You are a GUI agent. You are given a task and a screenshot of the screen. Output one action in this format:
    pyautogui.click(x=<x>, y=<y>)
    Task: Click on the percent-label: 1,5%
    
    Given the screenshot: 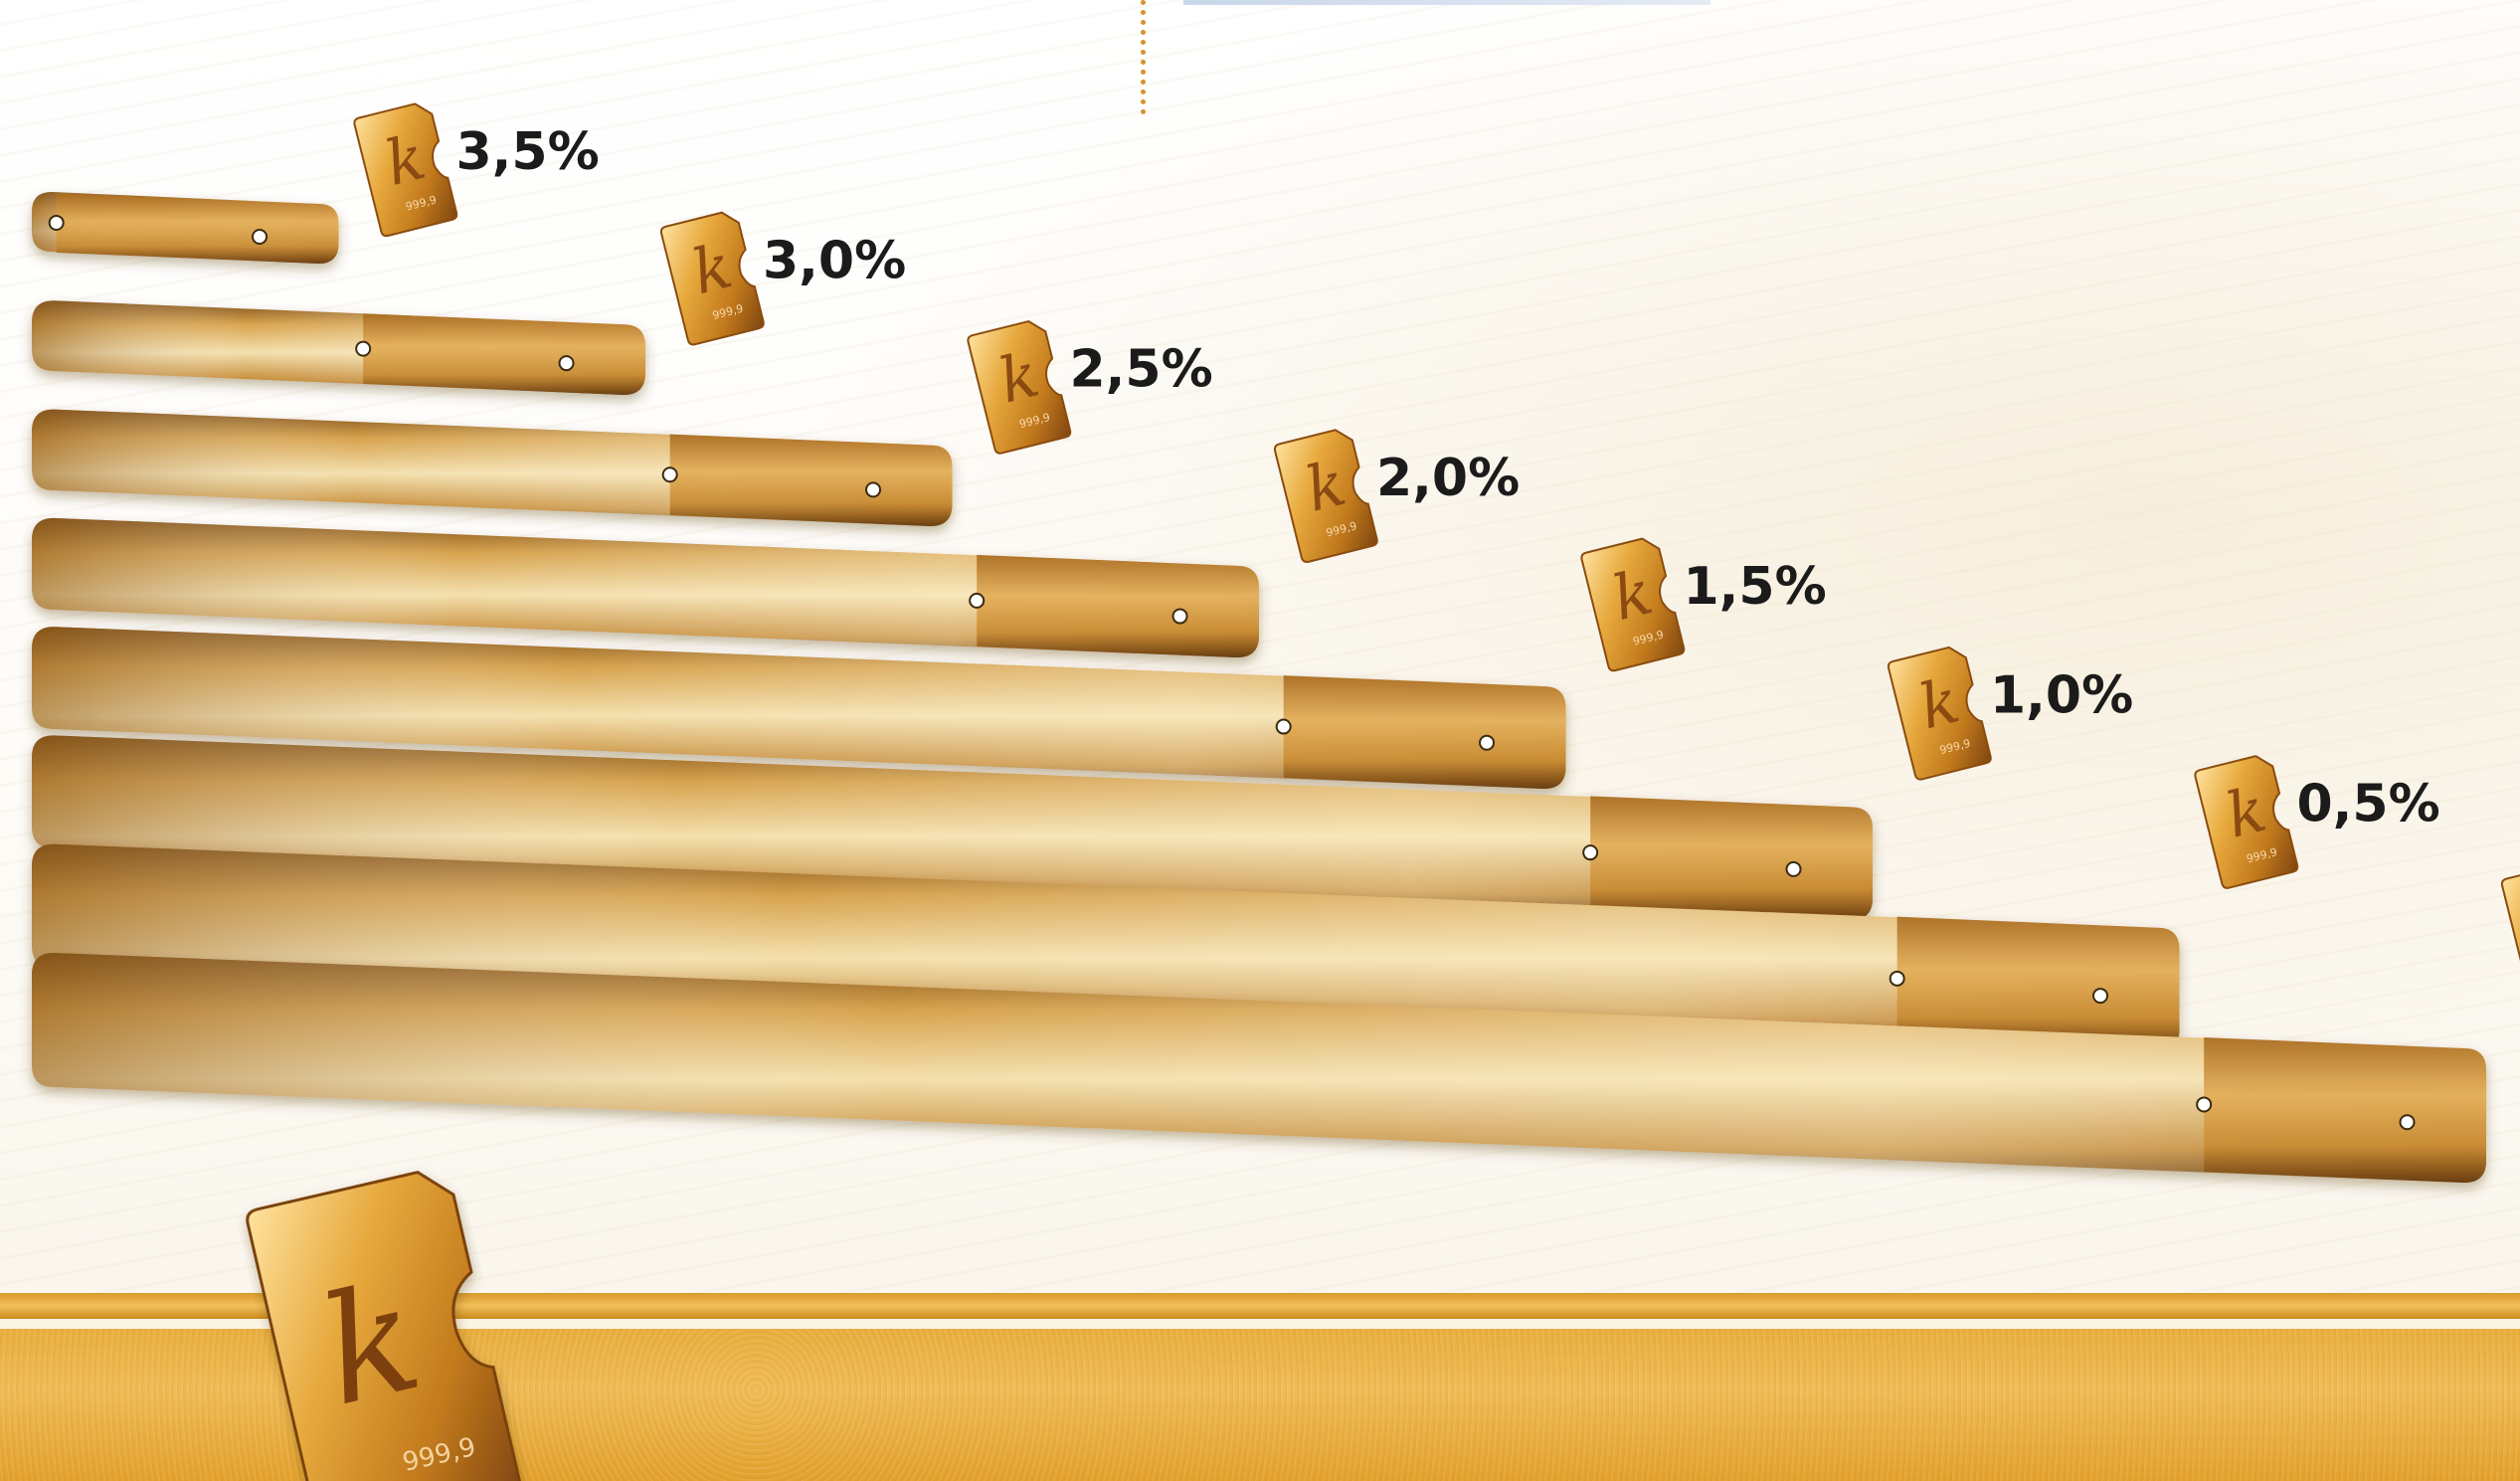 What is the action you would take?
    pyautogui.click(x=1755, y=587)
    